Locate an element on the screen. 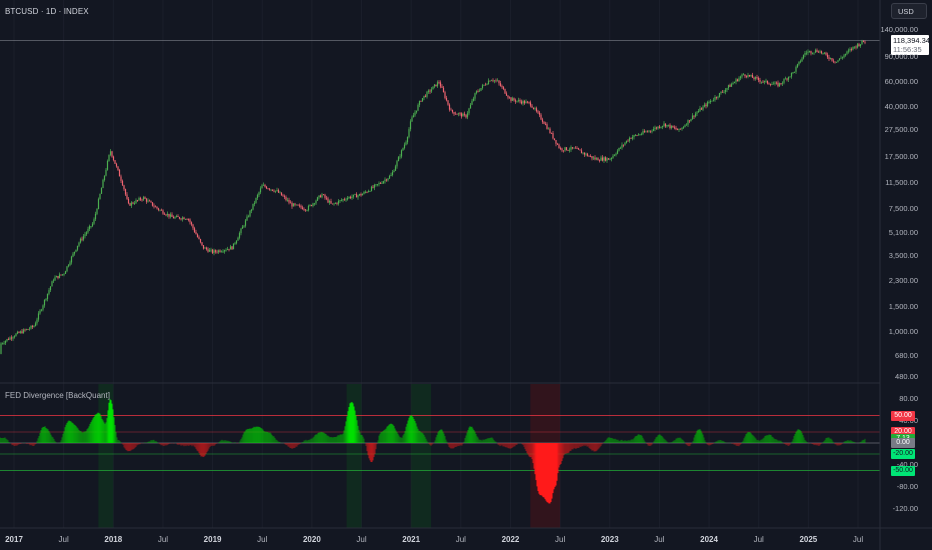  indicator-title: FED Divergence [BackQuant] is located at coordinates (57, 395).